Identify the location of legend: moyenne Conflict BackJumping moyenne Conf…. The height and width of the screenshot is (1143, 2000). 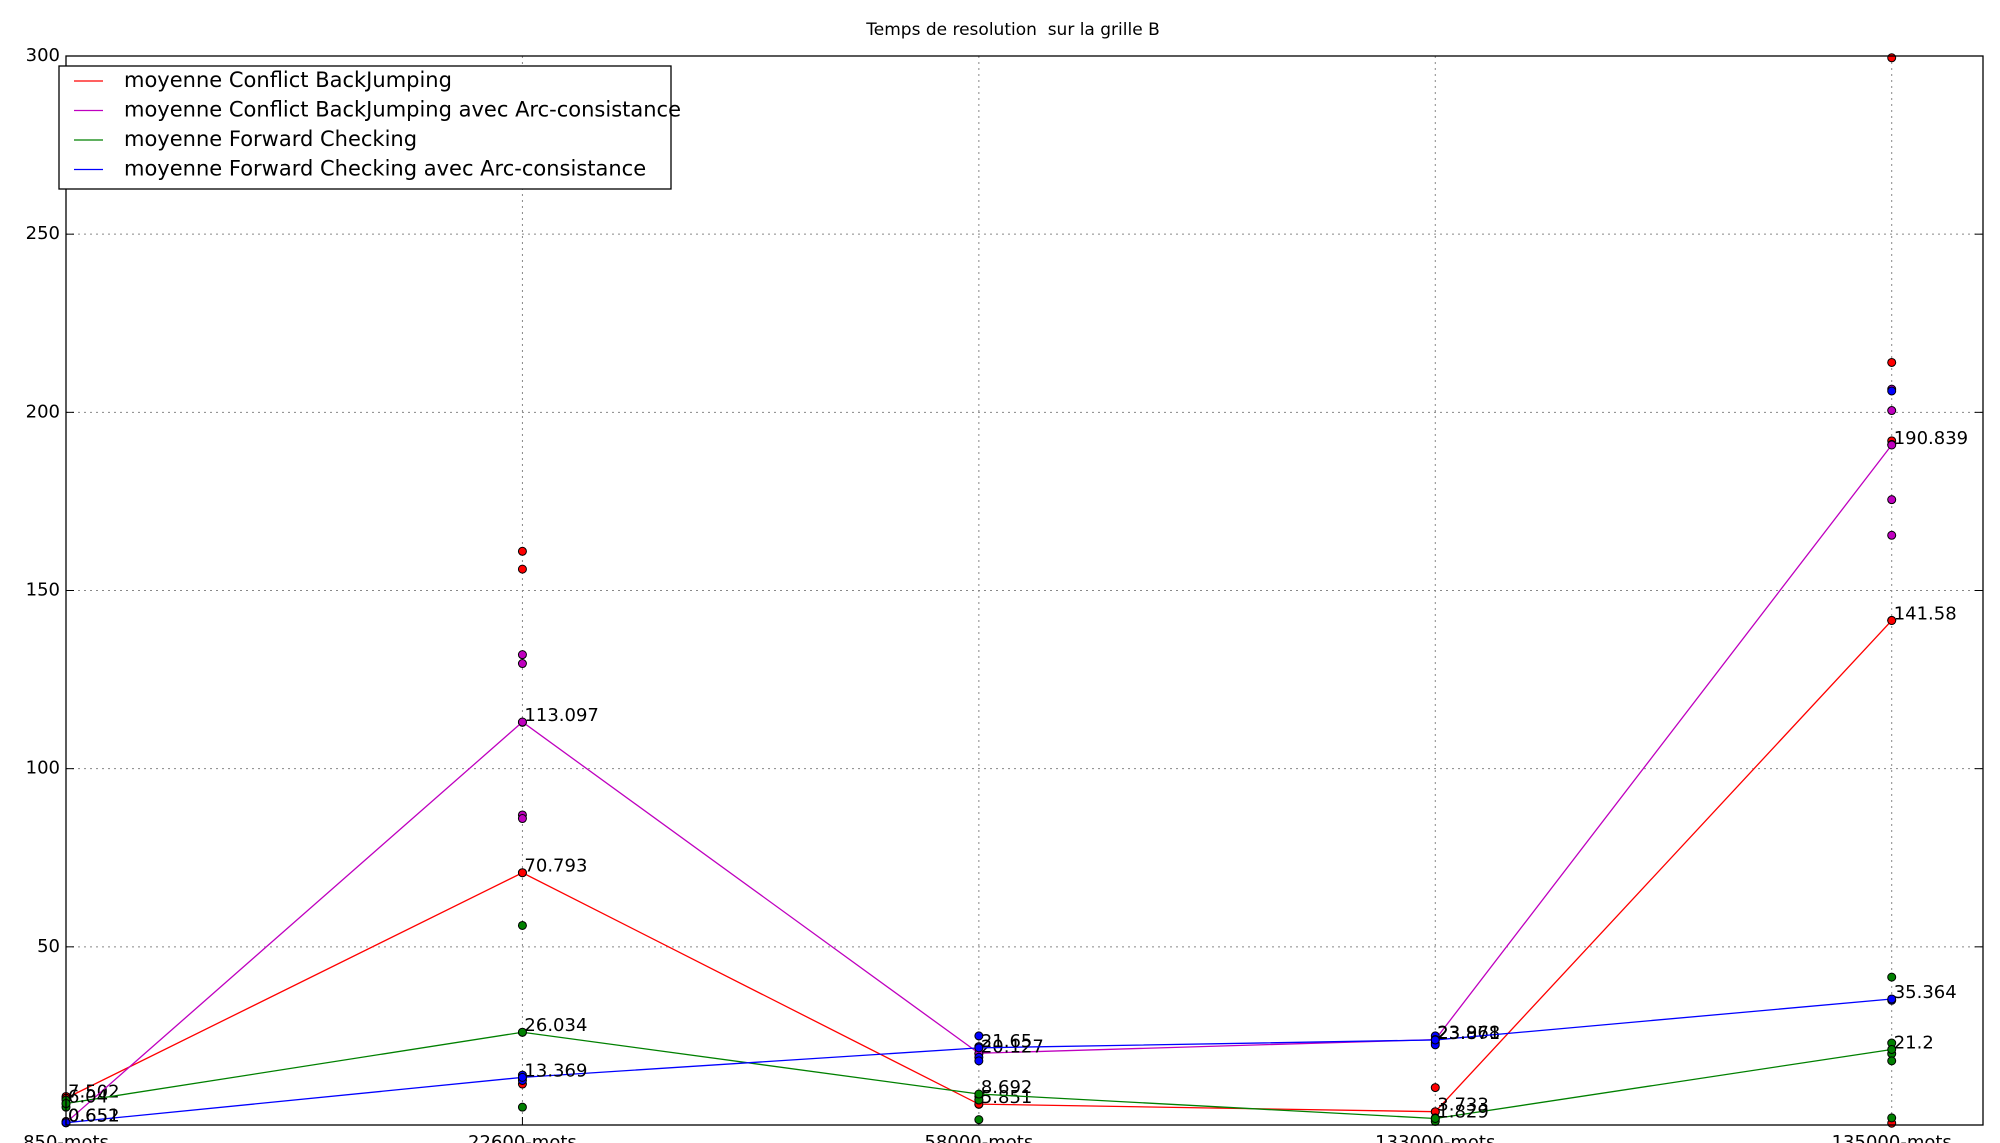
(369, 127).